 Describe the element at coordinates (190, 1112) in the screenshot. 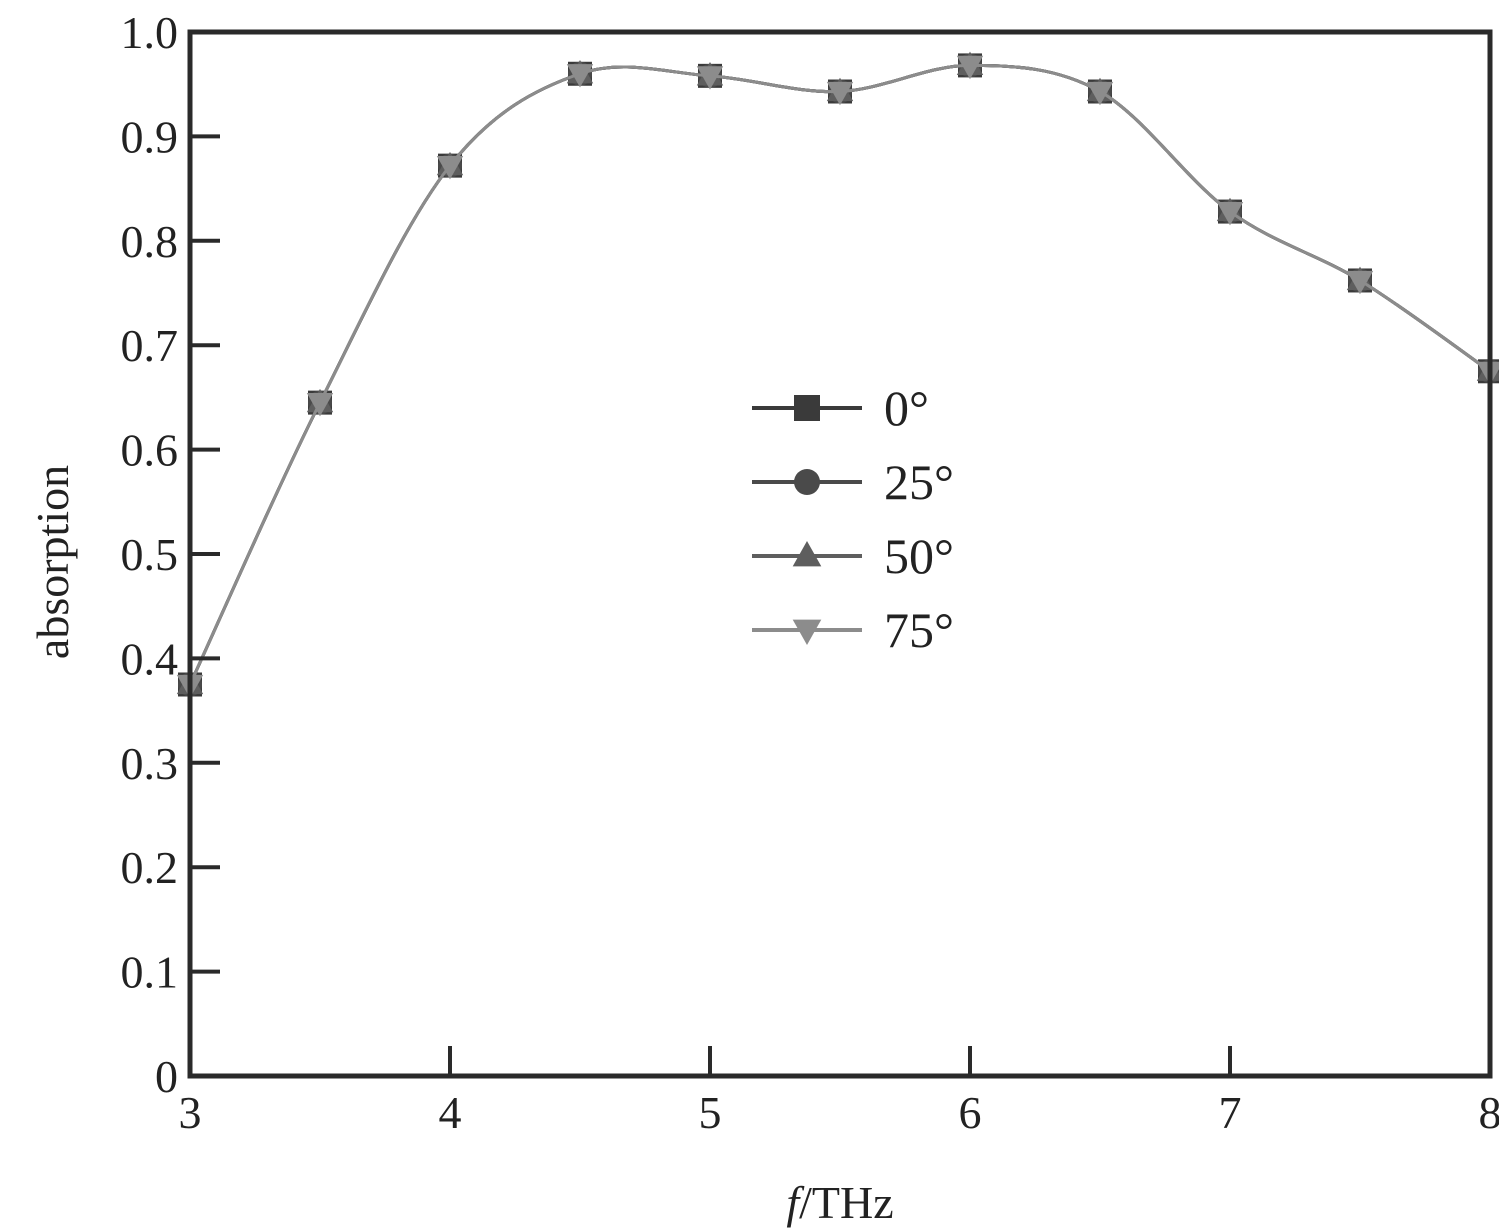

I see `x-tick-label: 3` at that location.